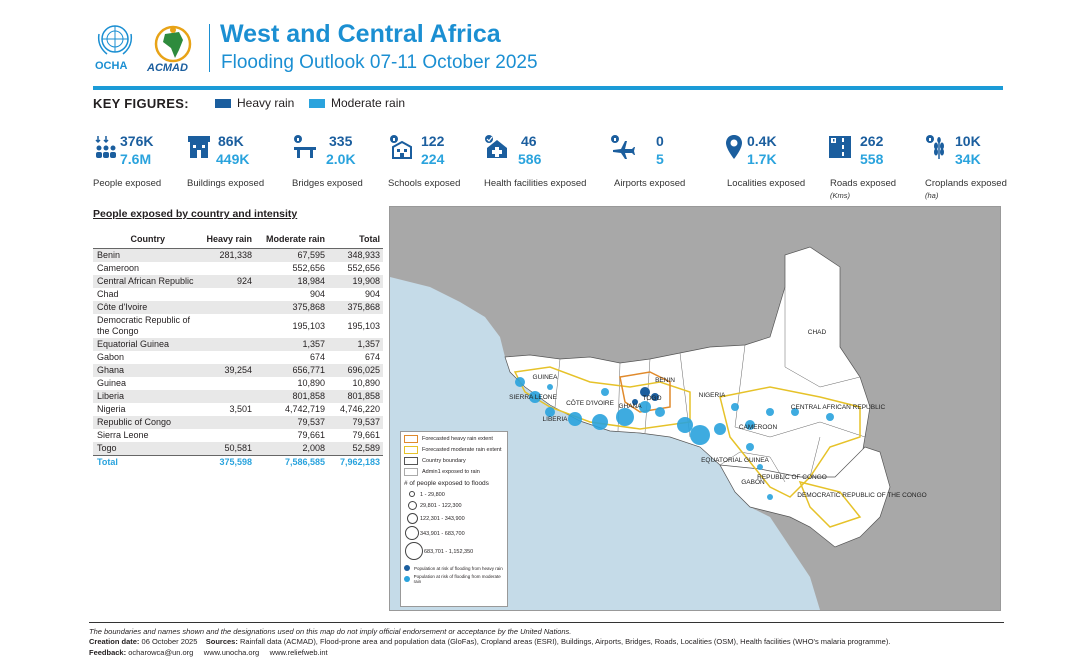  I want to click on legend-size-4: 343,901 - 683,700, so click(454, 534).